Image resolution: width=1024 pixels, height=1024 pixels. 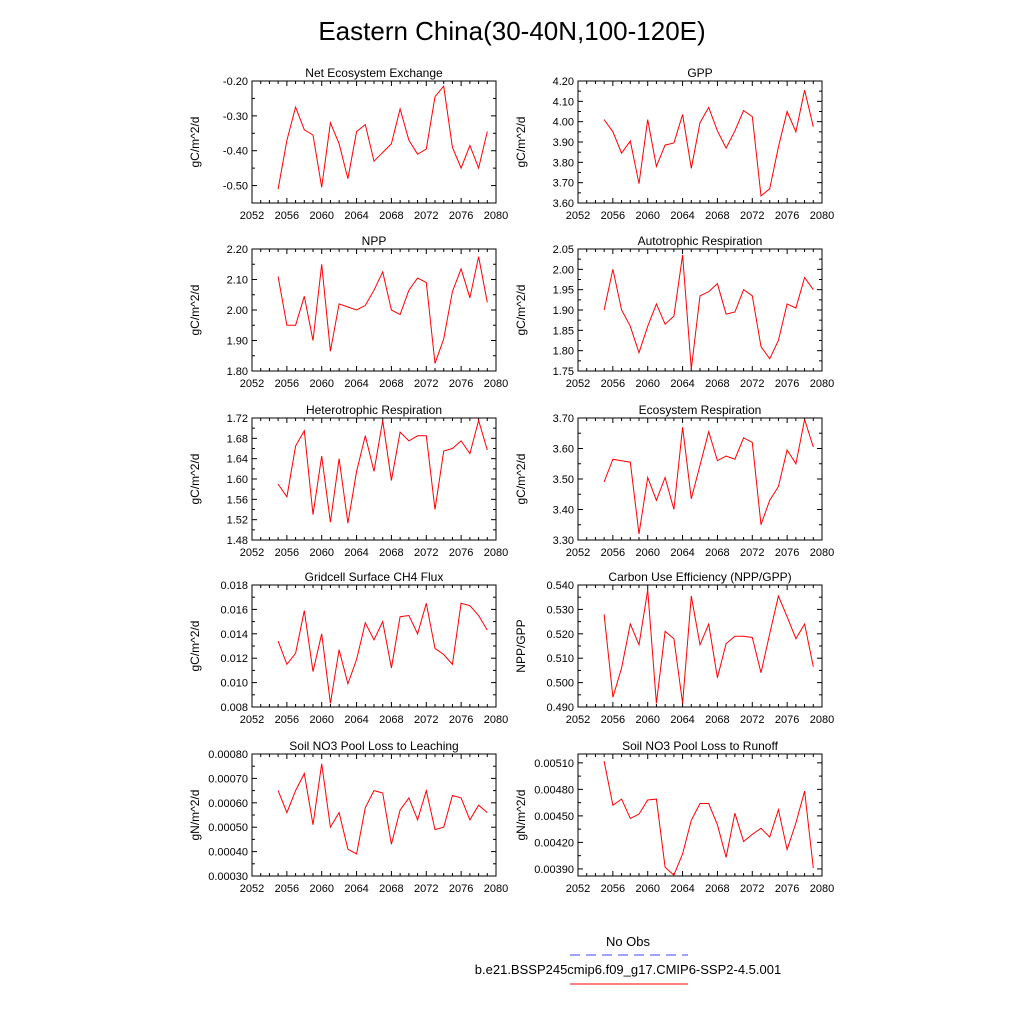 I want to click on y-tick-label: 1.75, so click(x=563, y=372).